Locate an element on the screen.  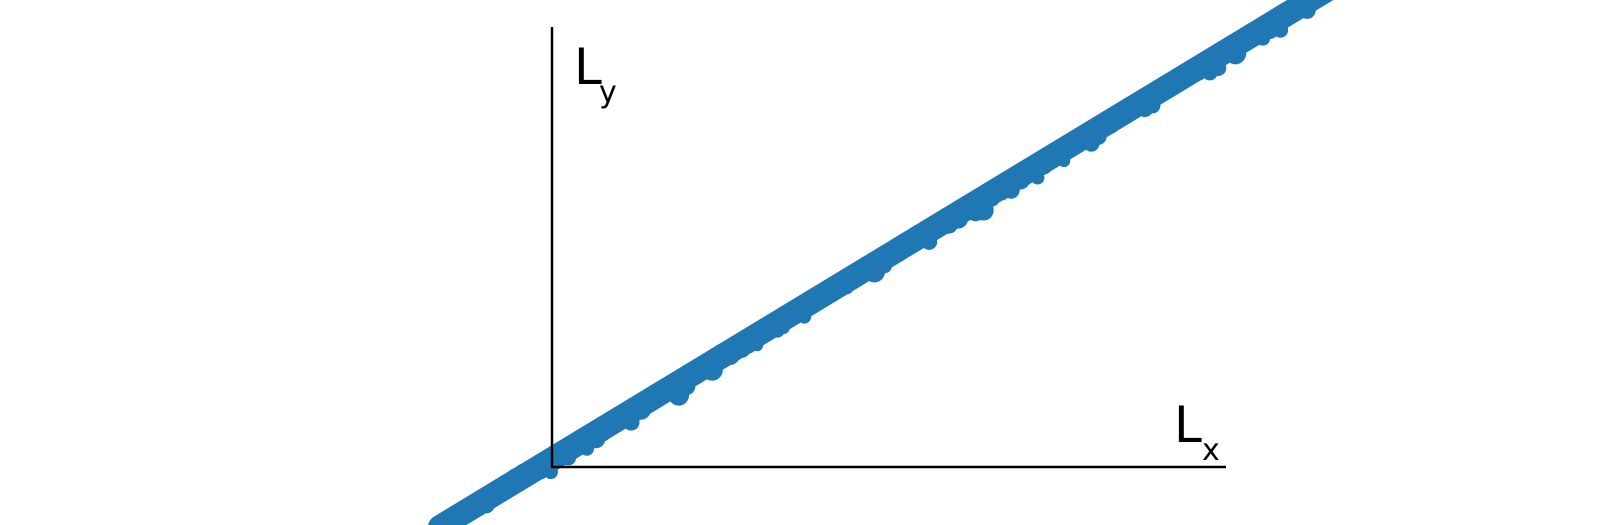
x-axis-subscript: x is located at coordinates (1211, 450).